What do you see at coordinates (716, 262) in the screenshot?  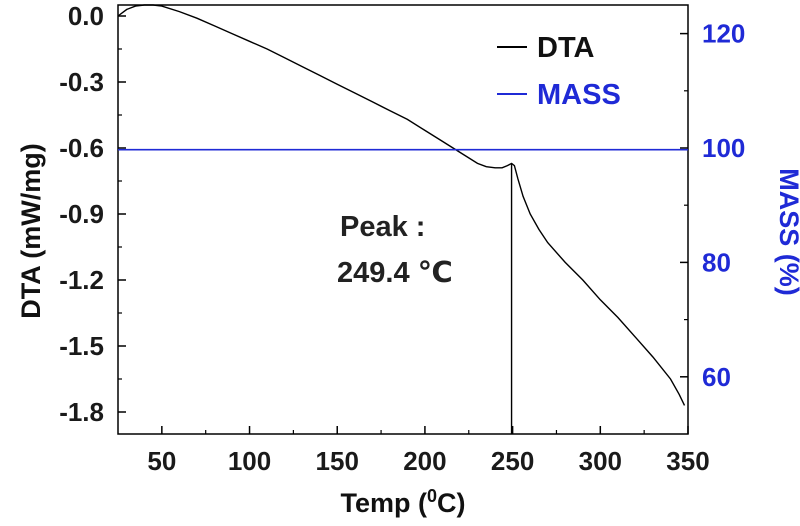 I see `y-right-tick-label: 80` at bounding box center [716, 262].